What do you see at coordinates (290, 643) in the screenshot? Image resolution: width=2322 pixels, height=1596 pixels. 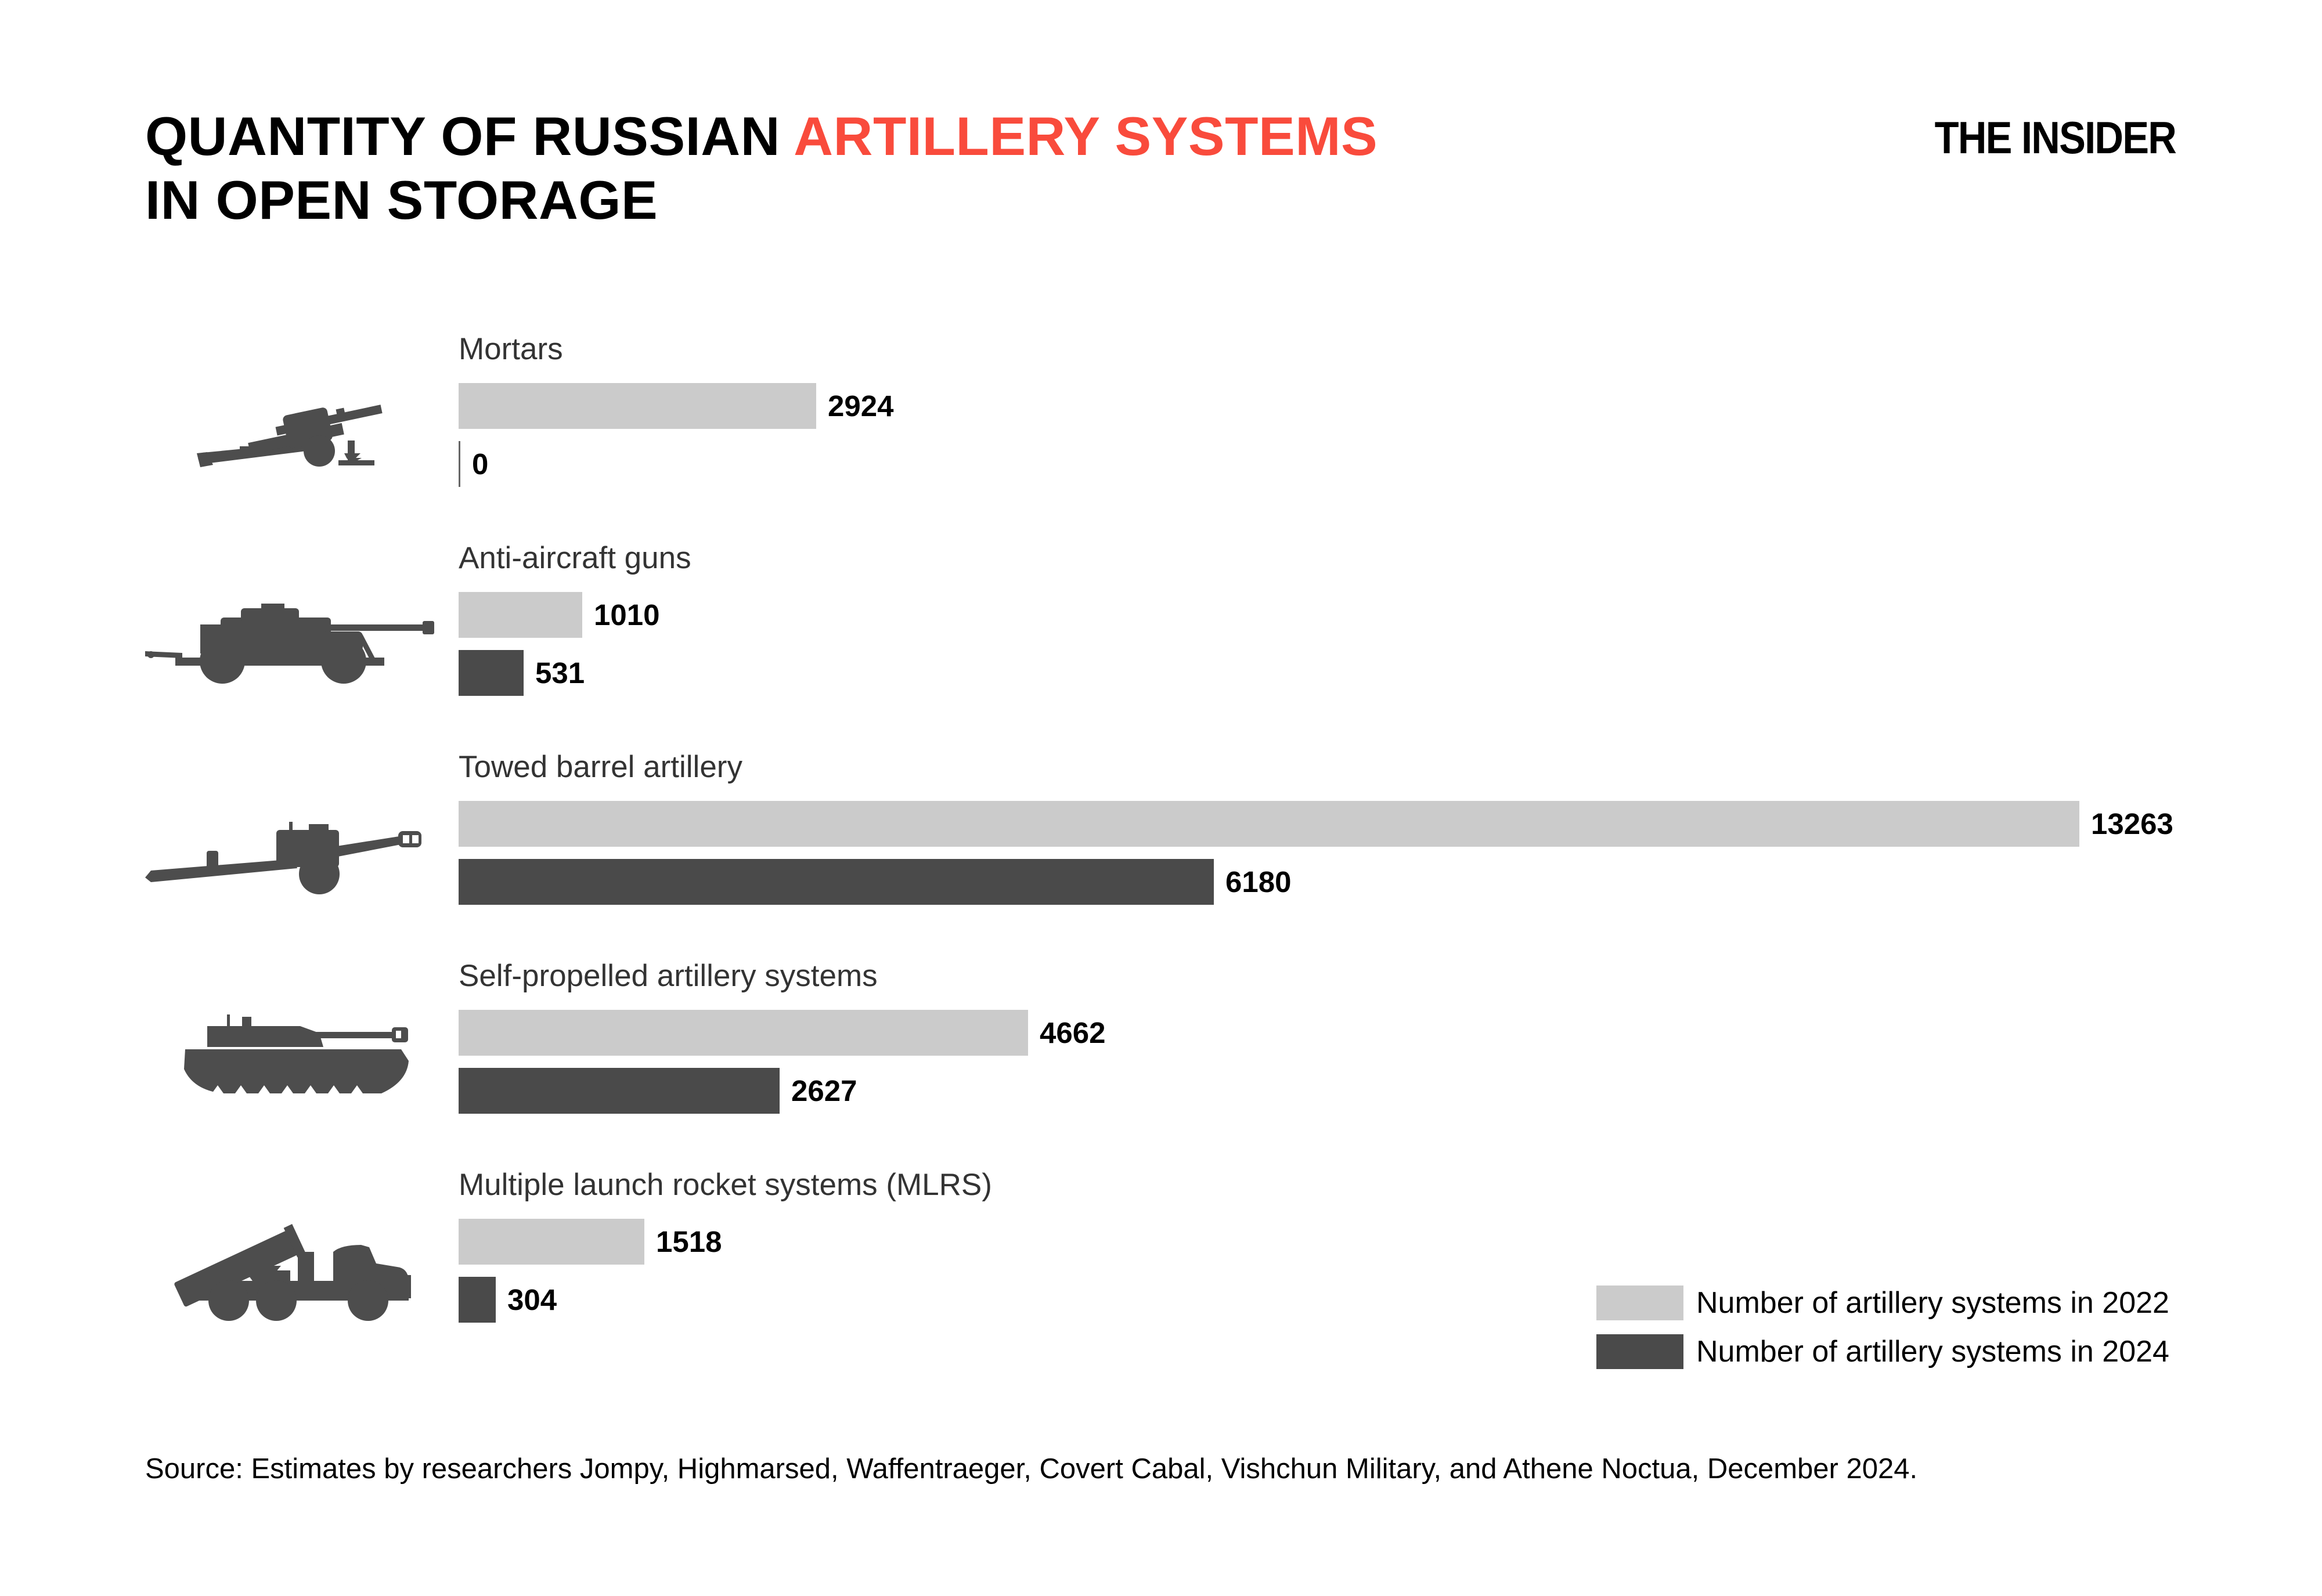 I see `anti-aircraft-gun-icon` at bounding box center [290, 643].